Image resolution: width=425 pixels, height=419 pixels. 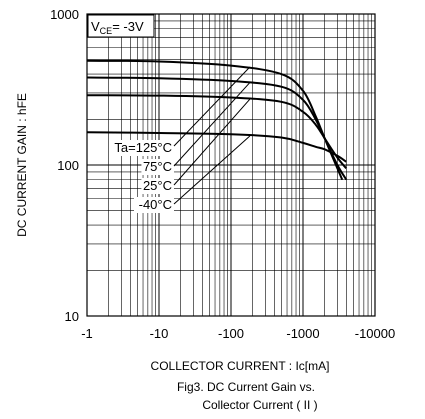 I want to click on x-tick-label: -100, so click(x=231, y=333).